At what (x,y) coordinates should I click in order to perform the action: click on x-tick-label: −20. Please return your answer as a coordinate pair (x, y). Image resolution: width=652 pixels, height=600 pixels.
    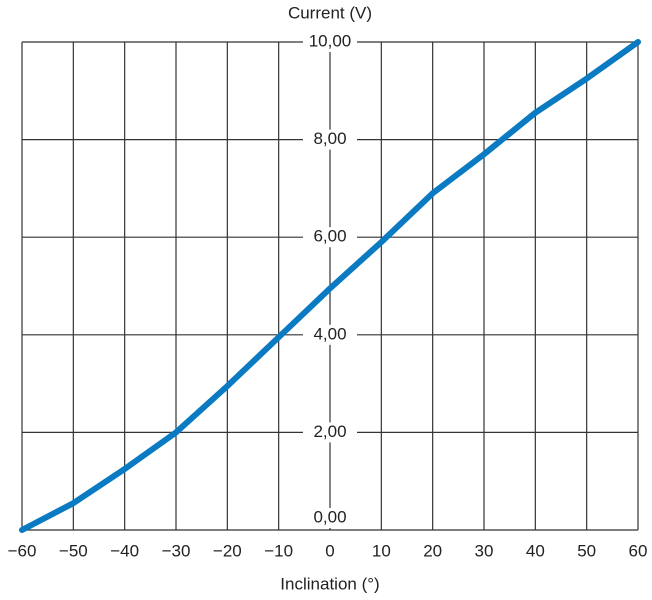
    Looking at the image, I should click on (227, 550).